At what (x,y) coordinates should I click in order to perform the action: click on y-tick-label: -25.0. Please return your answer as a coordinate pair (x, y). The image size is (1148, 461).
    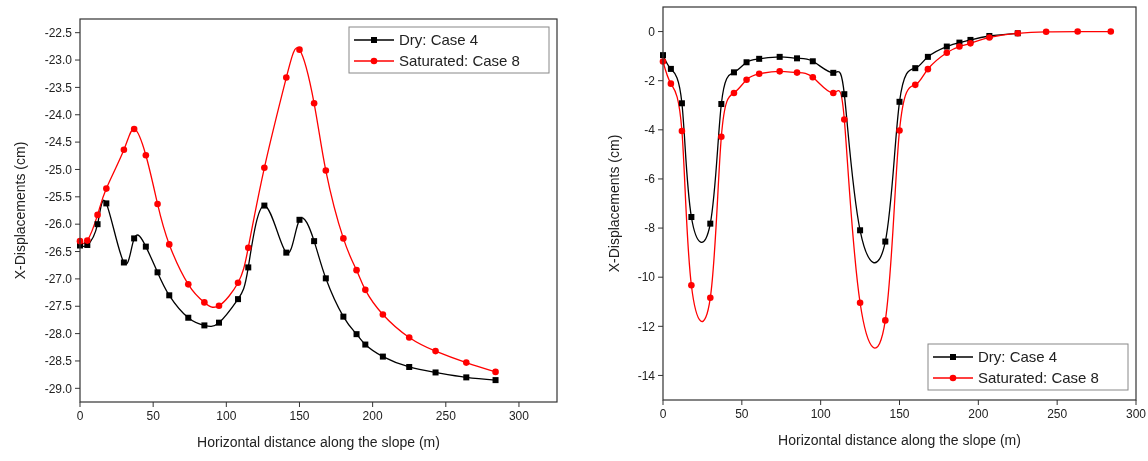
    Looking at the image, I should click on (58, 169).